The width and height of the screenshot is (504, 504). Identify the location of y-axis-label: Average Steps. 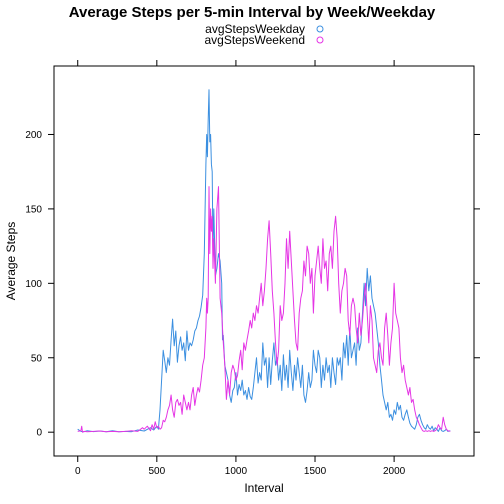
(11, 261).